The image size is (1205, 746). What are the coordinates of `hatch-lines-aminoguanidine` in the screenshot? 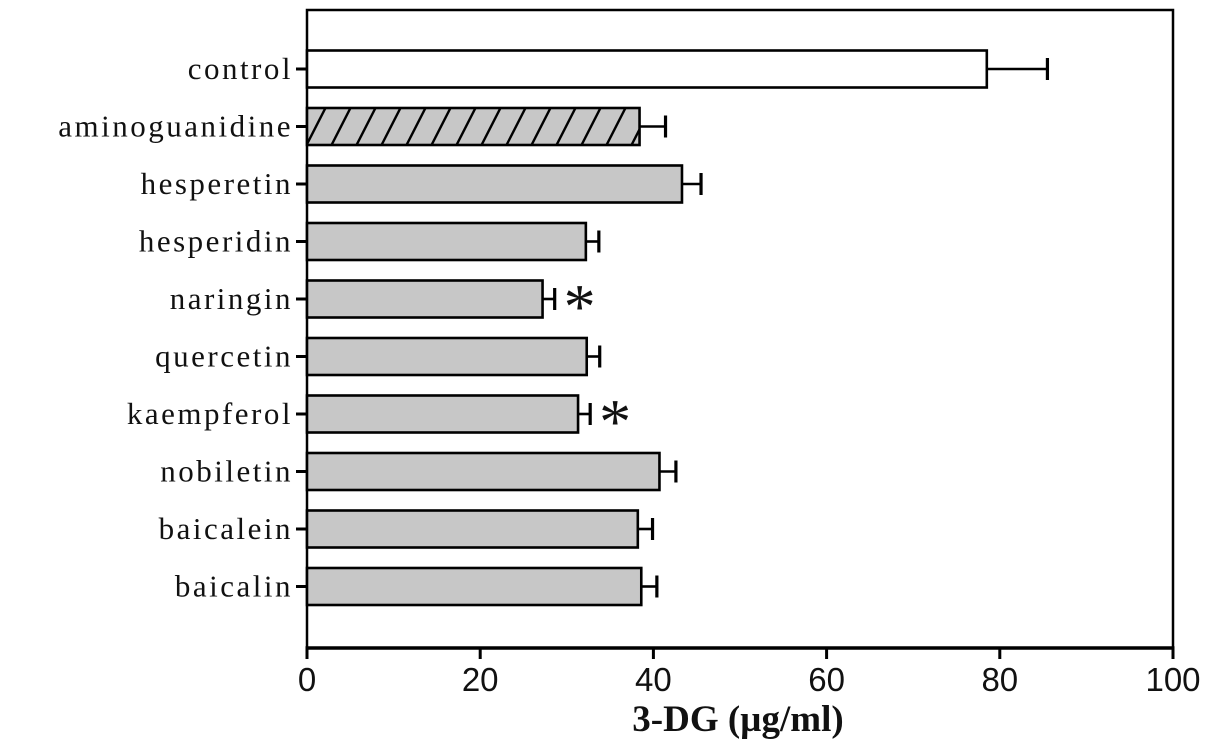 It's located at (473, 126).